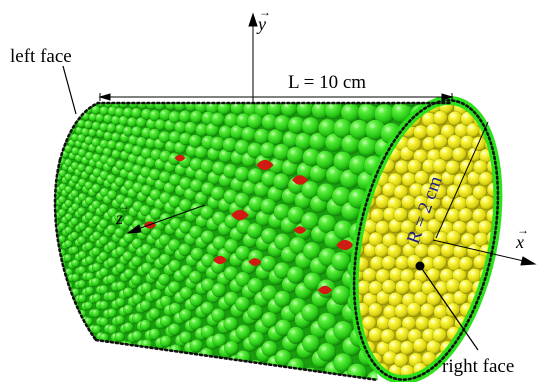  What do you see at coordinates (265, 12) in the screenshot?
I see `y-axis-vector-mark: →` at bounding box center [265, 12].